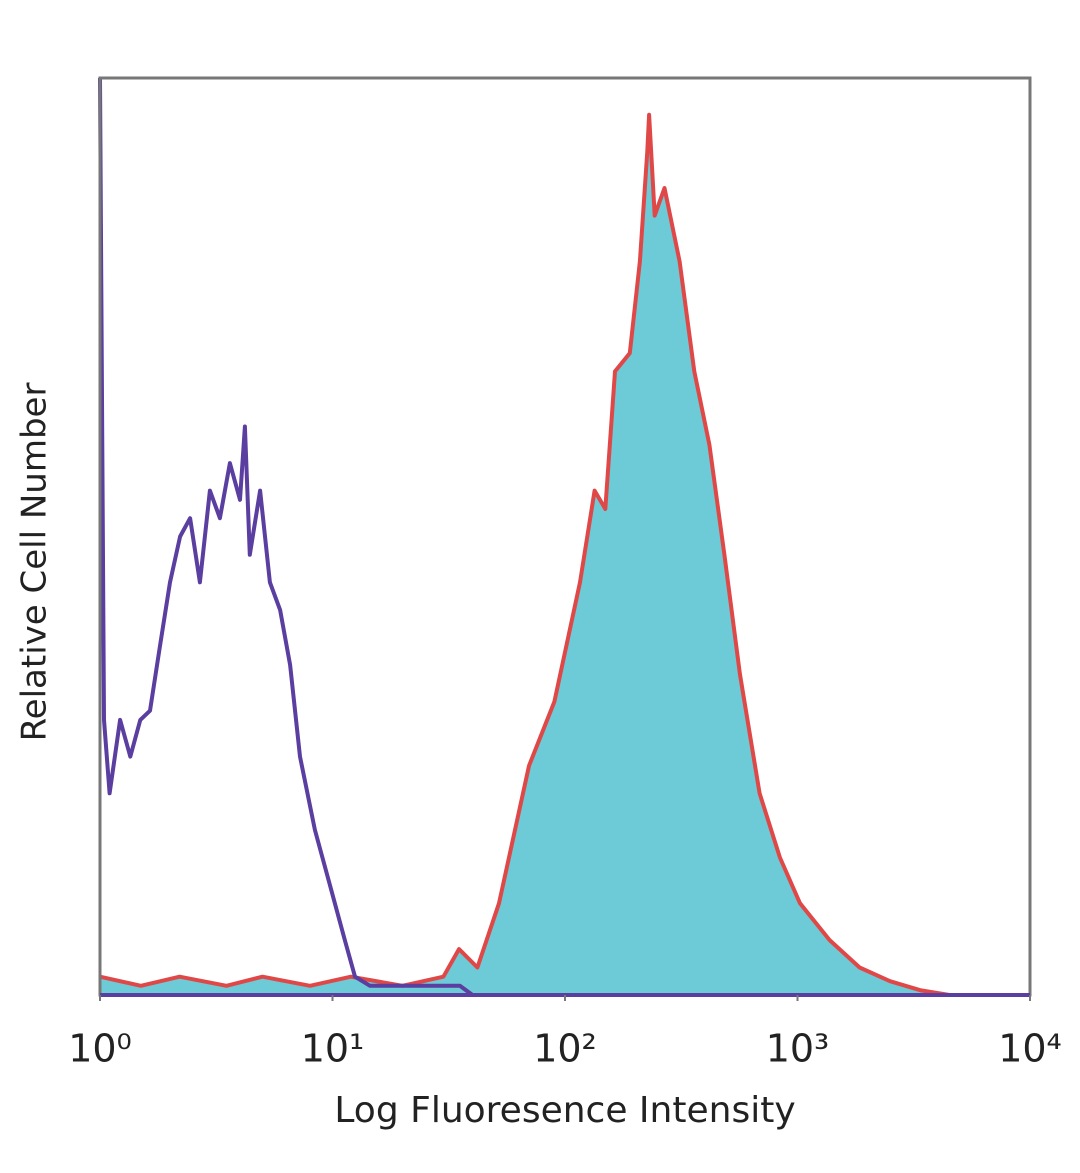 The height and width of the screenshot is (1173, 1080). I want to click on x-tick-label: 10¹, so click(333, 1049).